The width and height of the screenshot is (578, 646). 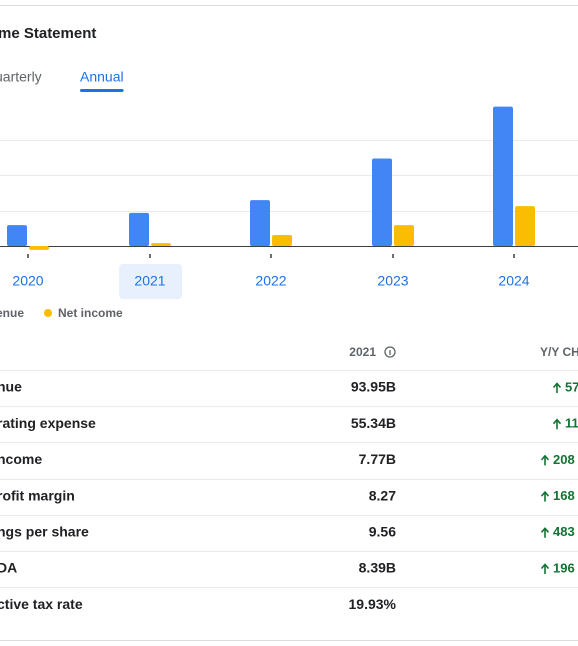 What do you see at coordinates (37, 495) in the screenshot?
I see `row-label: rofit margin` at bounding box center [37, 495].